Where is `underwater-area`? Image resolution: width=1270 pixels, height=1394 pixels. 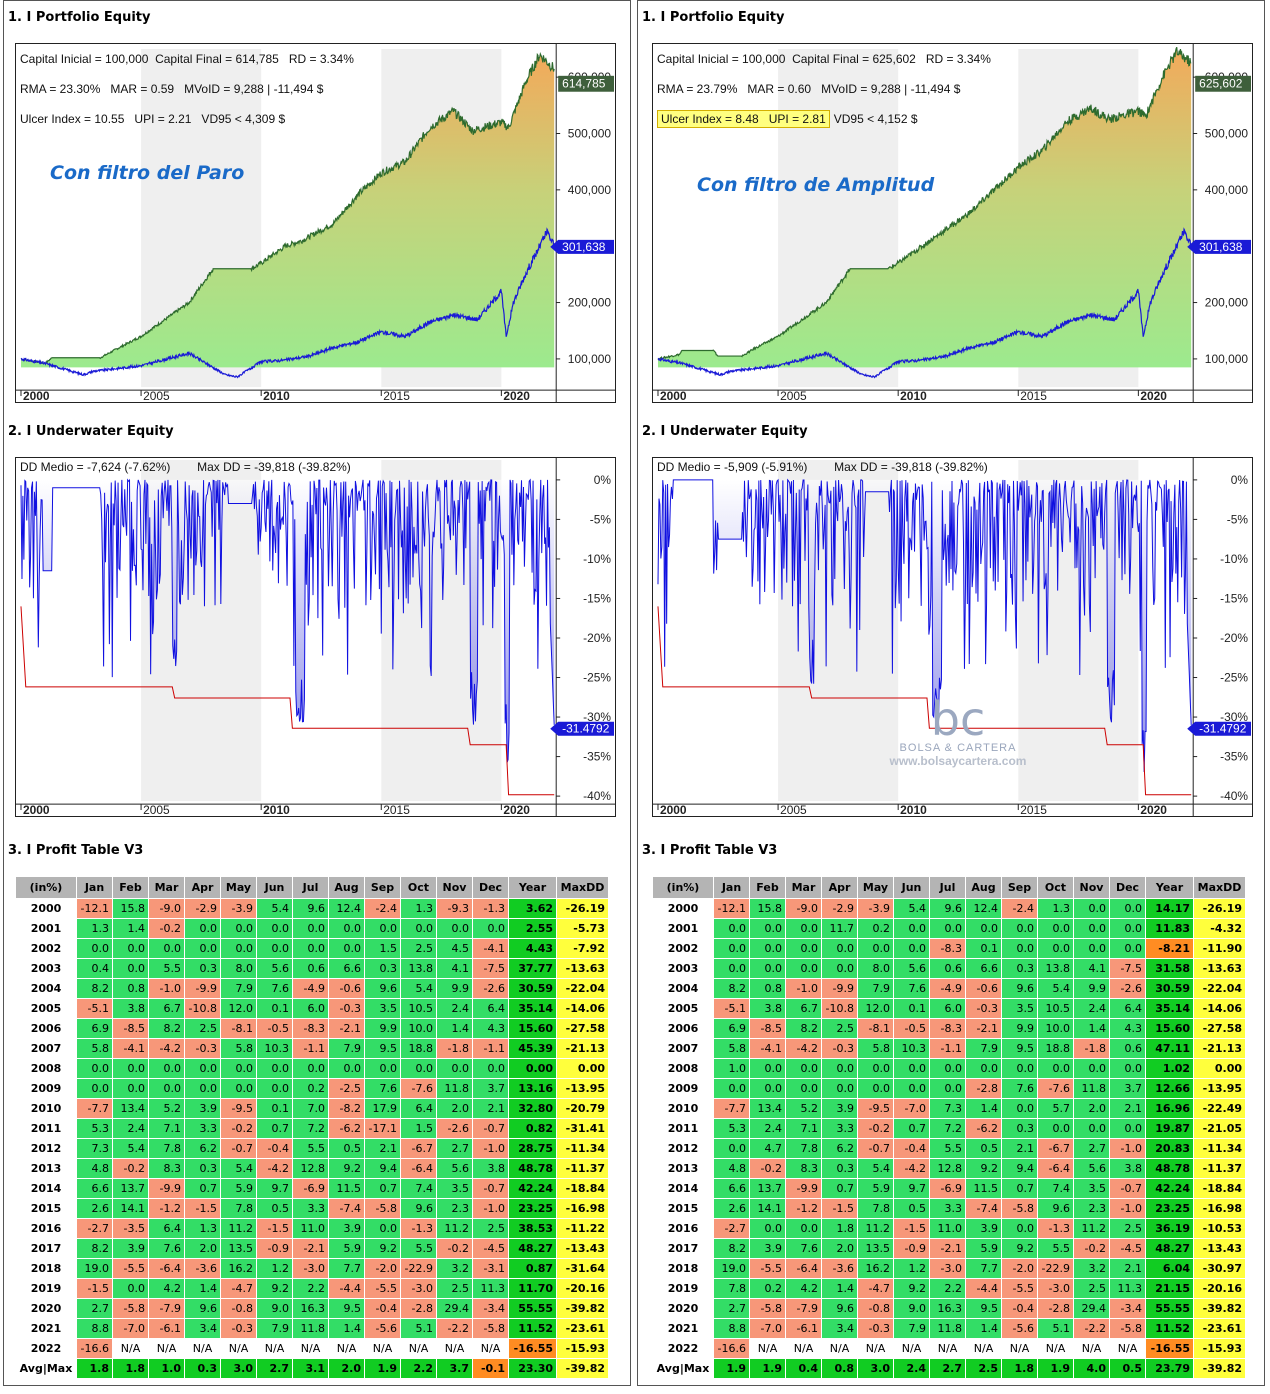 underwater-area is located at coordinates (287, 621).